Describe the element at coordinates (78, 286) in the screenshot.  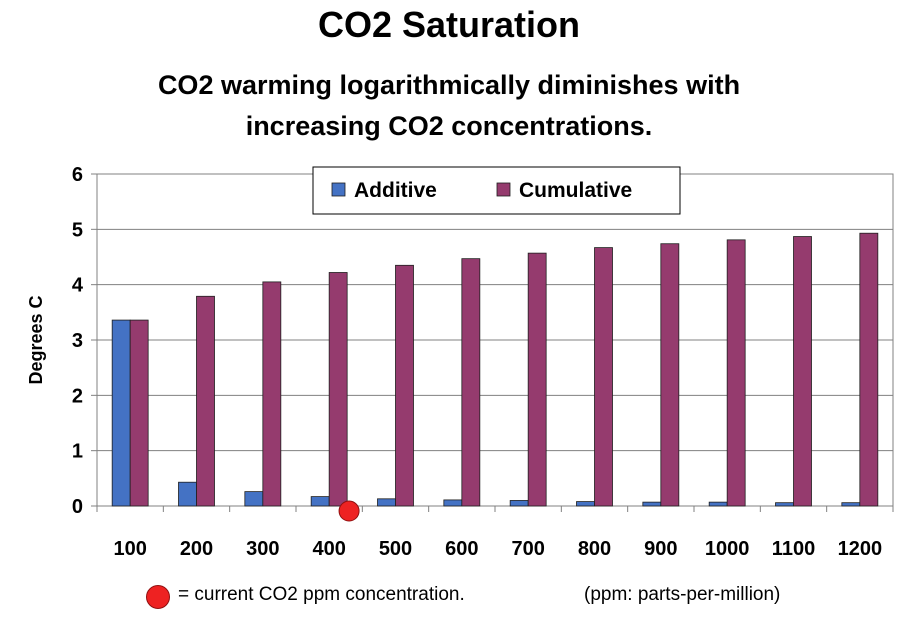
I see `y-tick-label: 4` at that location.